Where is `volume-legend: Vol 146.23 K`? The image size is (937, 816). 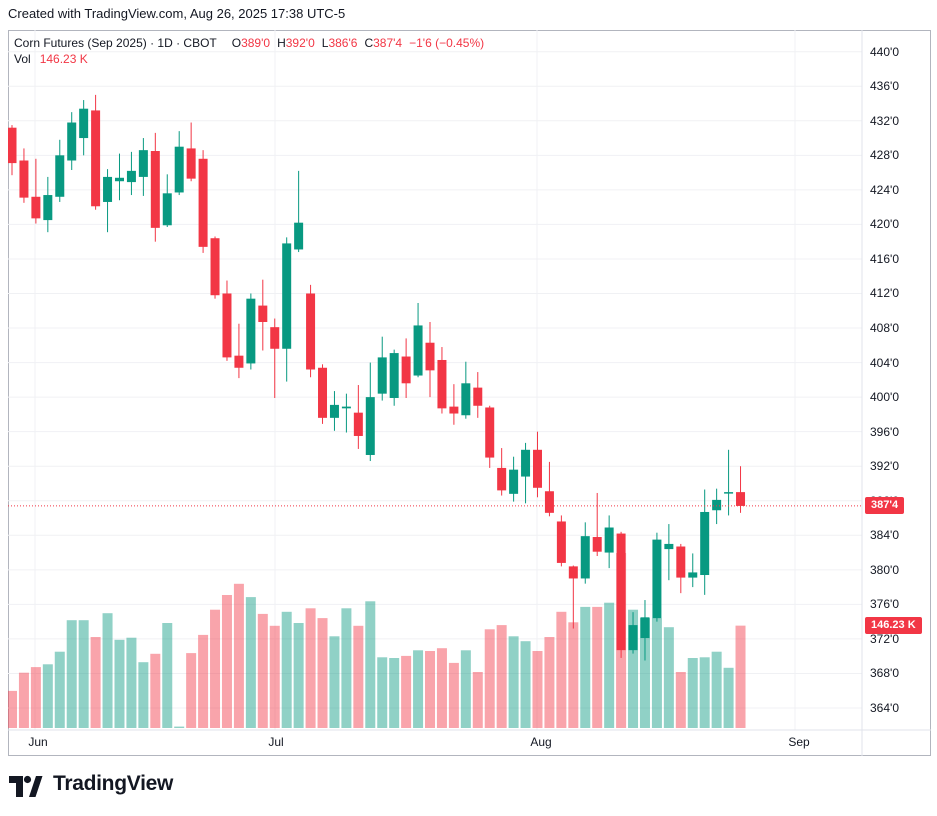 volume-legend: Vol 146.23 K is located at coordinates (51, 59).